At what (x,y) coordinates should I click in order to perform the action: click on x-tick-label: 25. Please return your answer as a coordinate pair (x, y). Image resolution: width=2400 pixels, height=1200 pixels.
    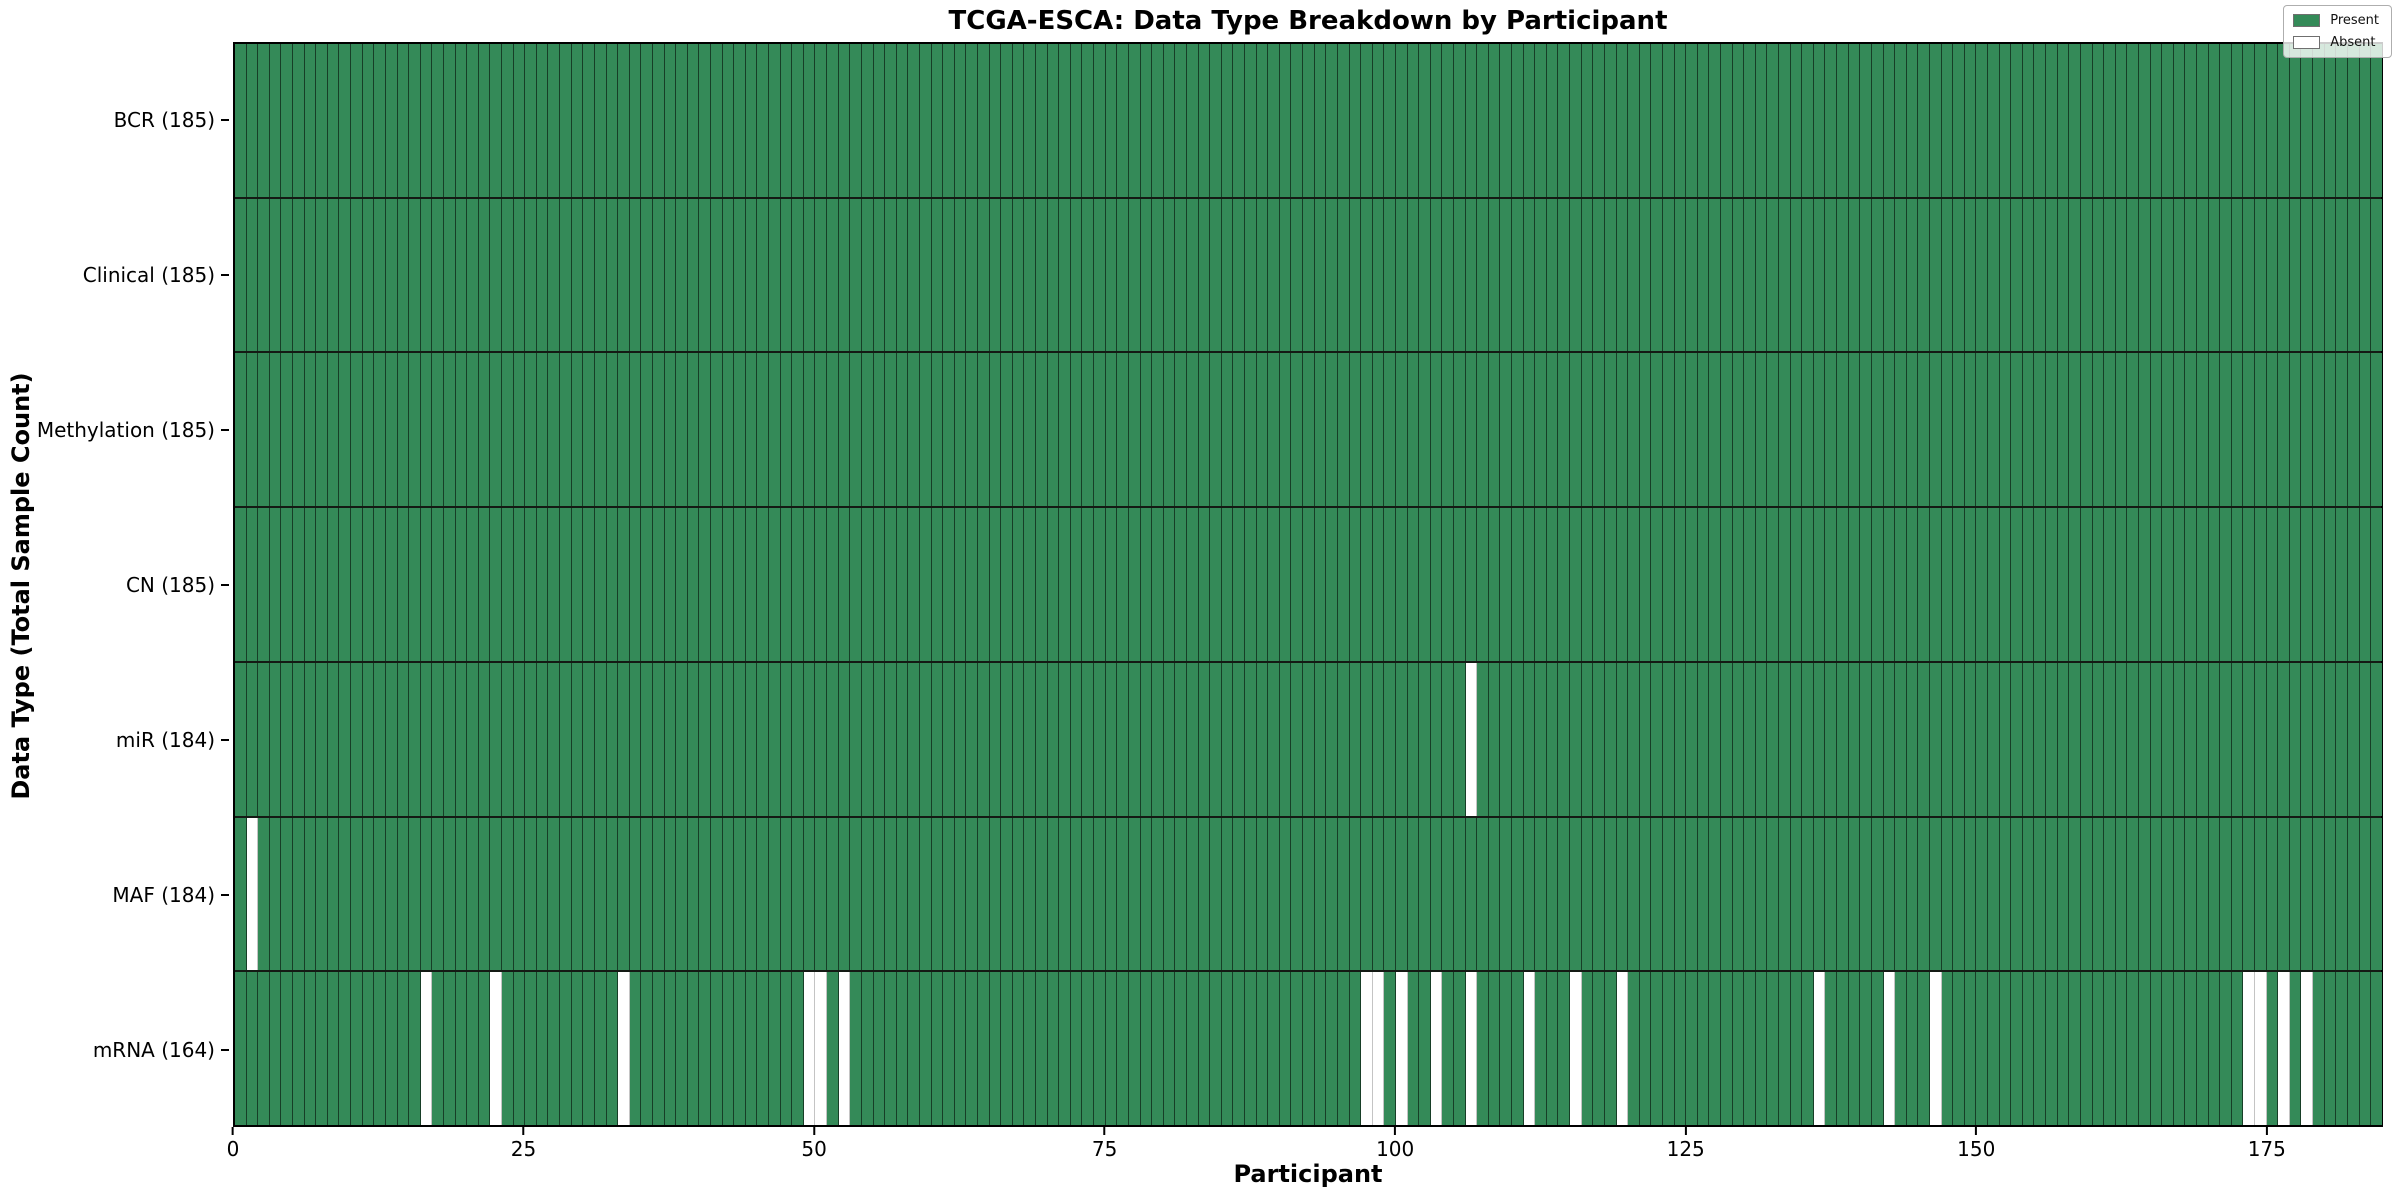
    Looking at the image, I should click on (523, 1149).